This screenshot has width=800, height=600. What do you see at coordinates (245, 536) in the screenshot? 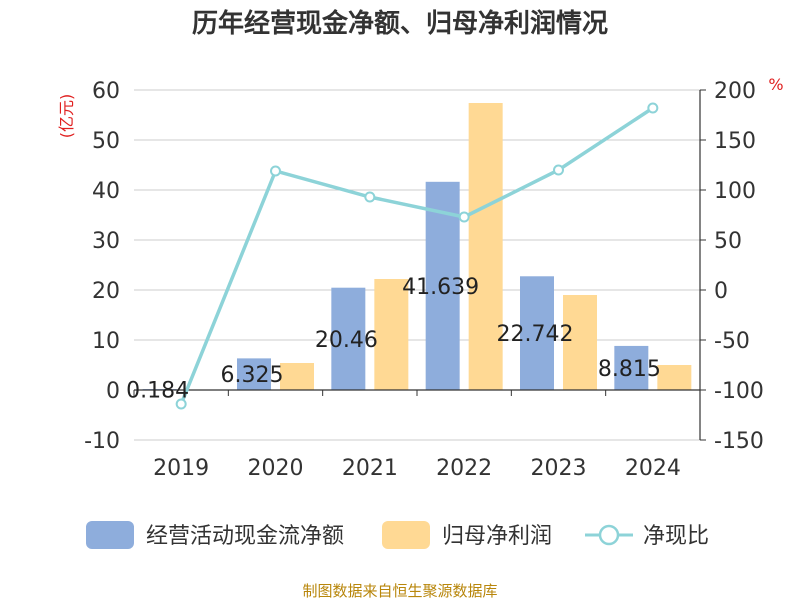
I see `legend-label: 经营活动现金流净额` at bounding box center [245, 536].